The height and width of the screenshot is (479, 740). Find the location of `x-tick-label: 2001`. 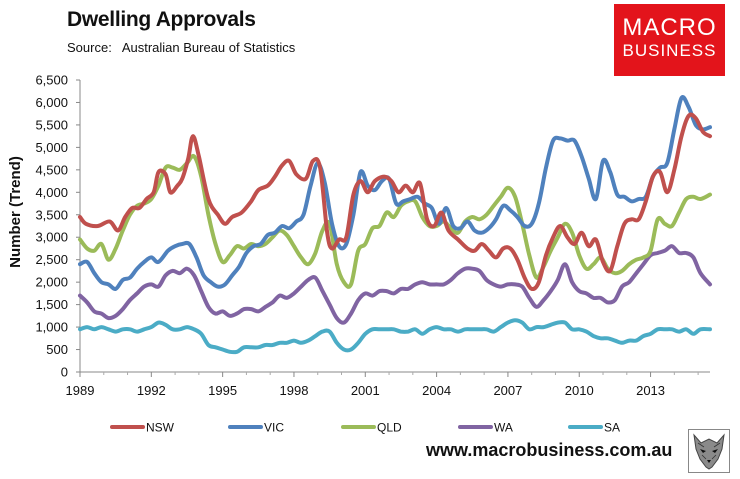

x-tick-label: 2001 is located at coordinates (365, 390).